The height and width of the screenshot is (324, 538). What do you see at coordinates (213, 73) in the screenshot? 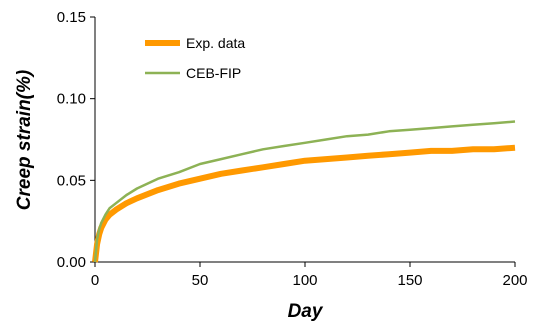
I see `legend-label-2: CEB-FIP` at bounding box center [213, 73].